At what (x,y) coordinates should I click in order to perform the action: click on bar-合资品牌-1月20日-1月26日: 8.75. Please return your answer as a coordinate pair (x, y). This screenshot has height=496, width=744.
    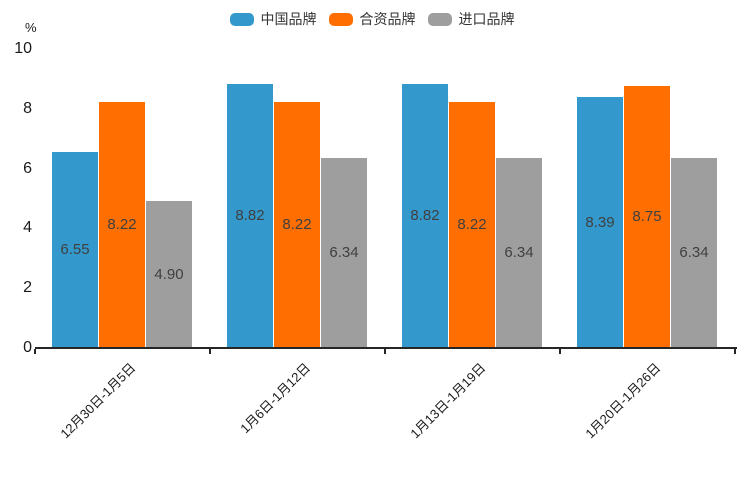
    Looking at the image, I should click on (647, 217).